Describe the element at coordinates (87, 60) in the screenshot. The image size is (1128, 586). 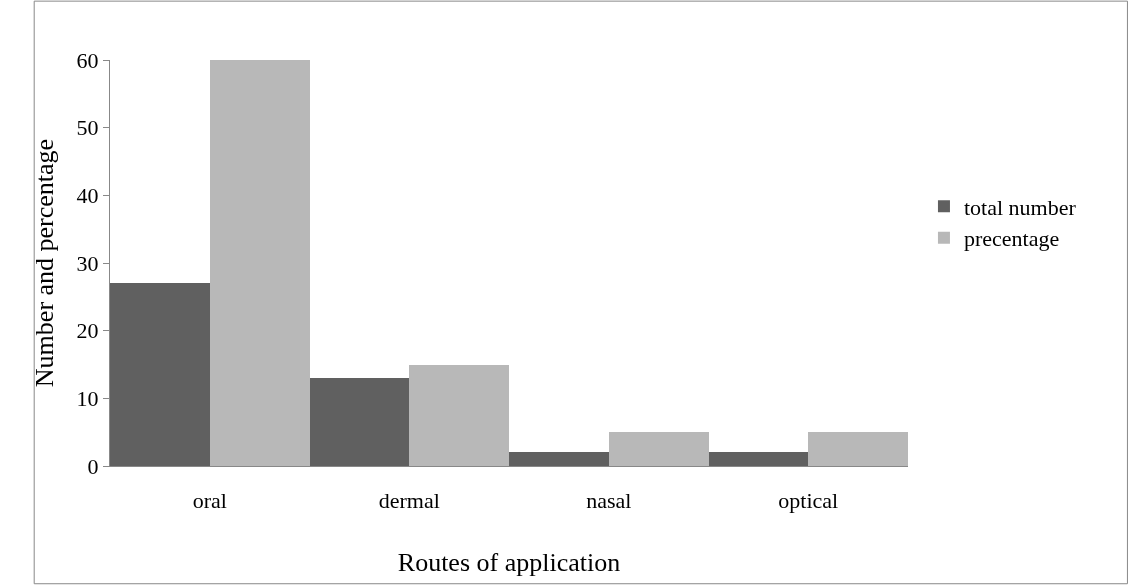
I see `y-tick-label: 60` at that location.